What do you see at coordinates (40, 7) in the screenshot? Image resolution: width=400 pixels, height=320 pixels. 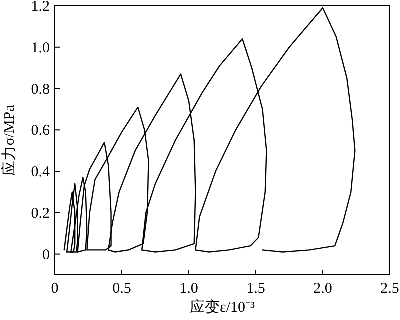 I see `y-tick-label: 1.2` at bounding box center [40, 7].